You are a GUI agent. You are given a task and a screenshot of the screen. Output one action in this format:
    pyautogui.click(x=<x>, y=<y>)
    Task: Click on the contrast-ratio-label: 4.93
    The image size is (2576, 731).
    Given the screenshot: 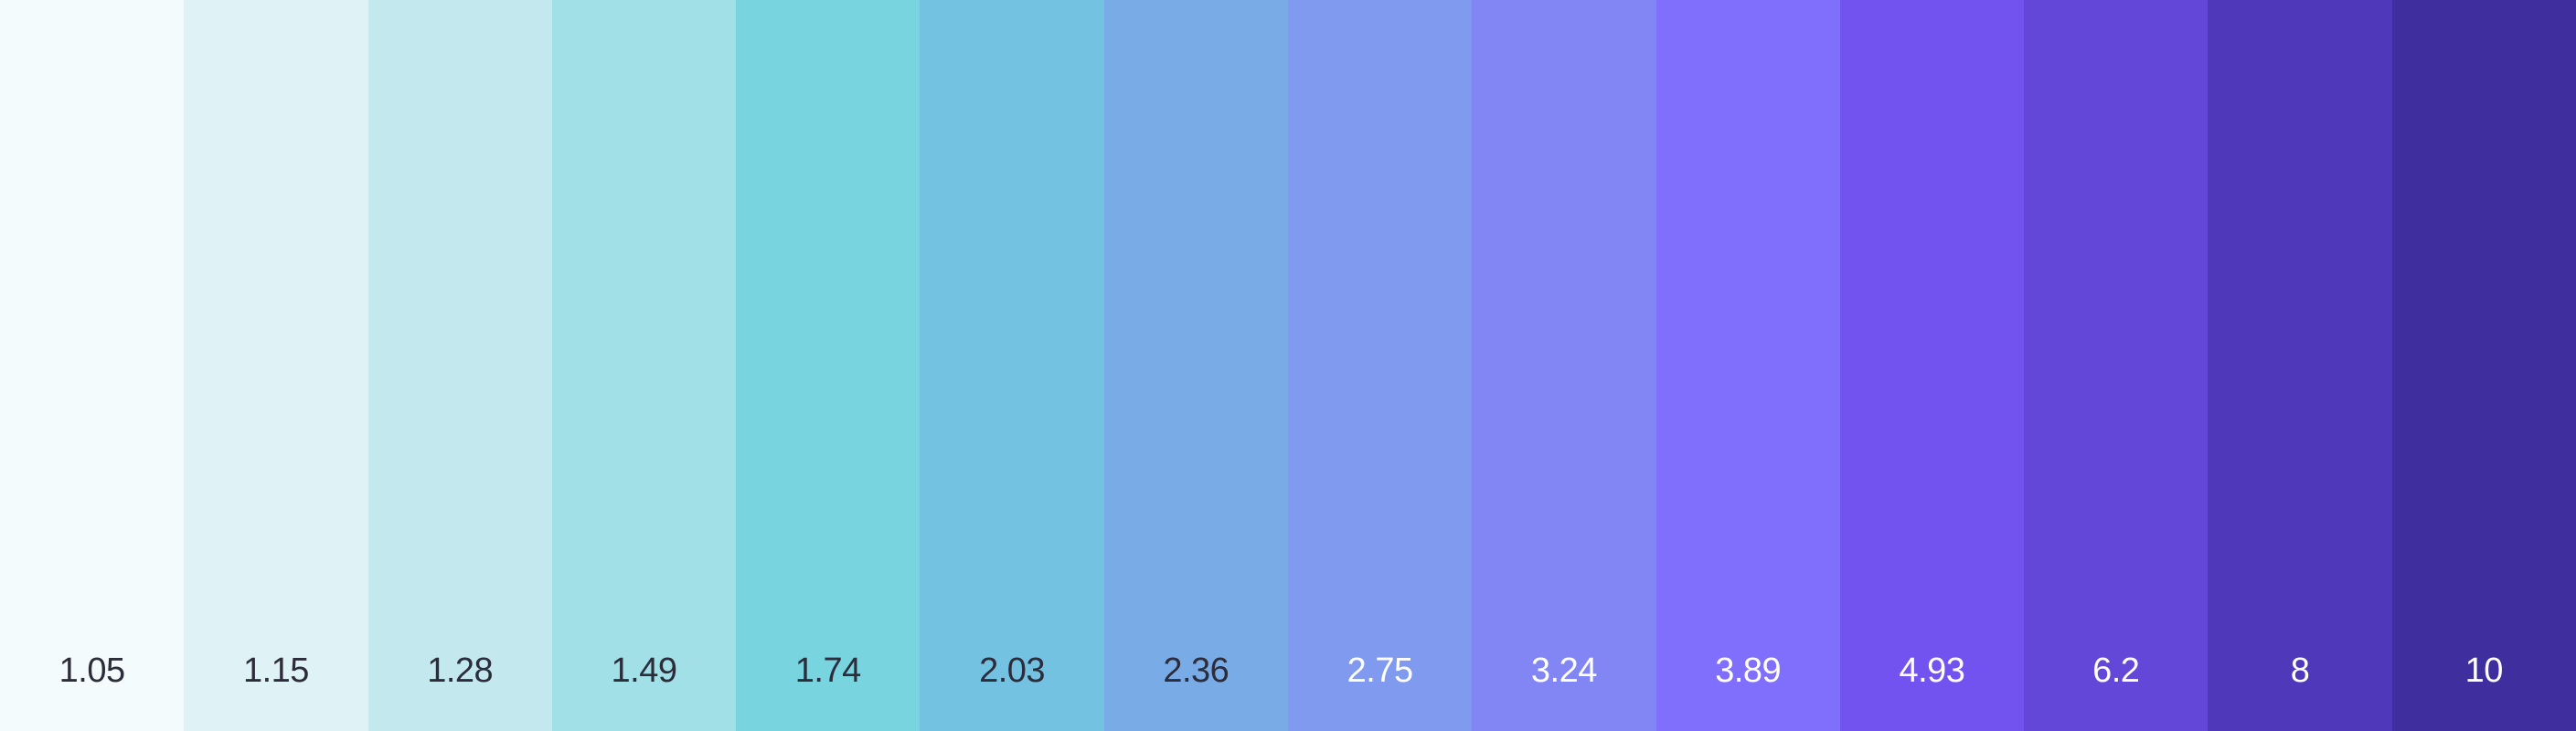 What is the action you would take?
    pyautogui.click(x=1932, y=671)
    